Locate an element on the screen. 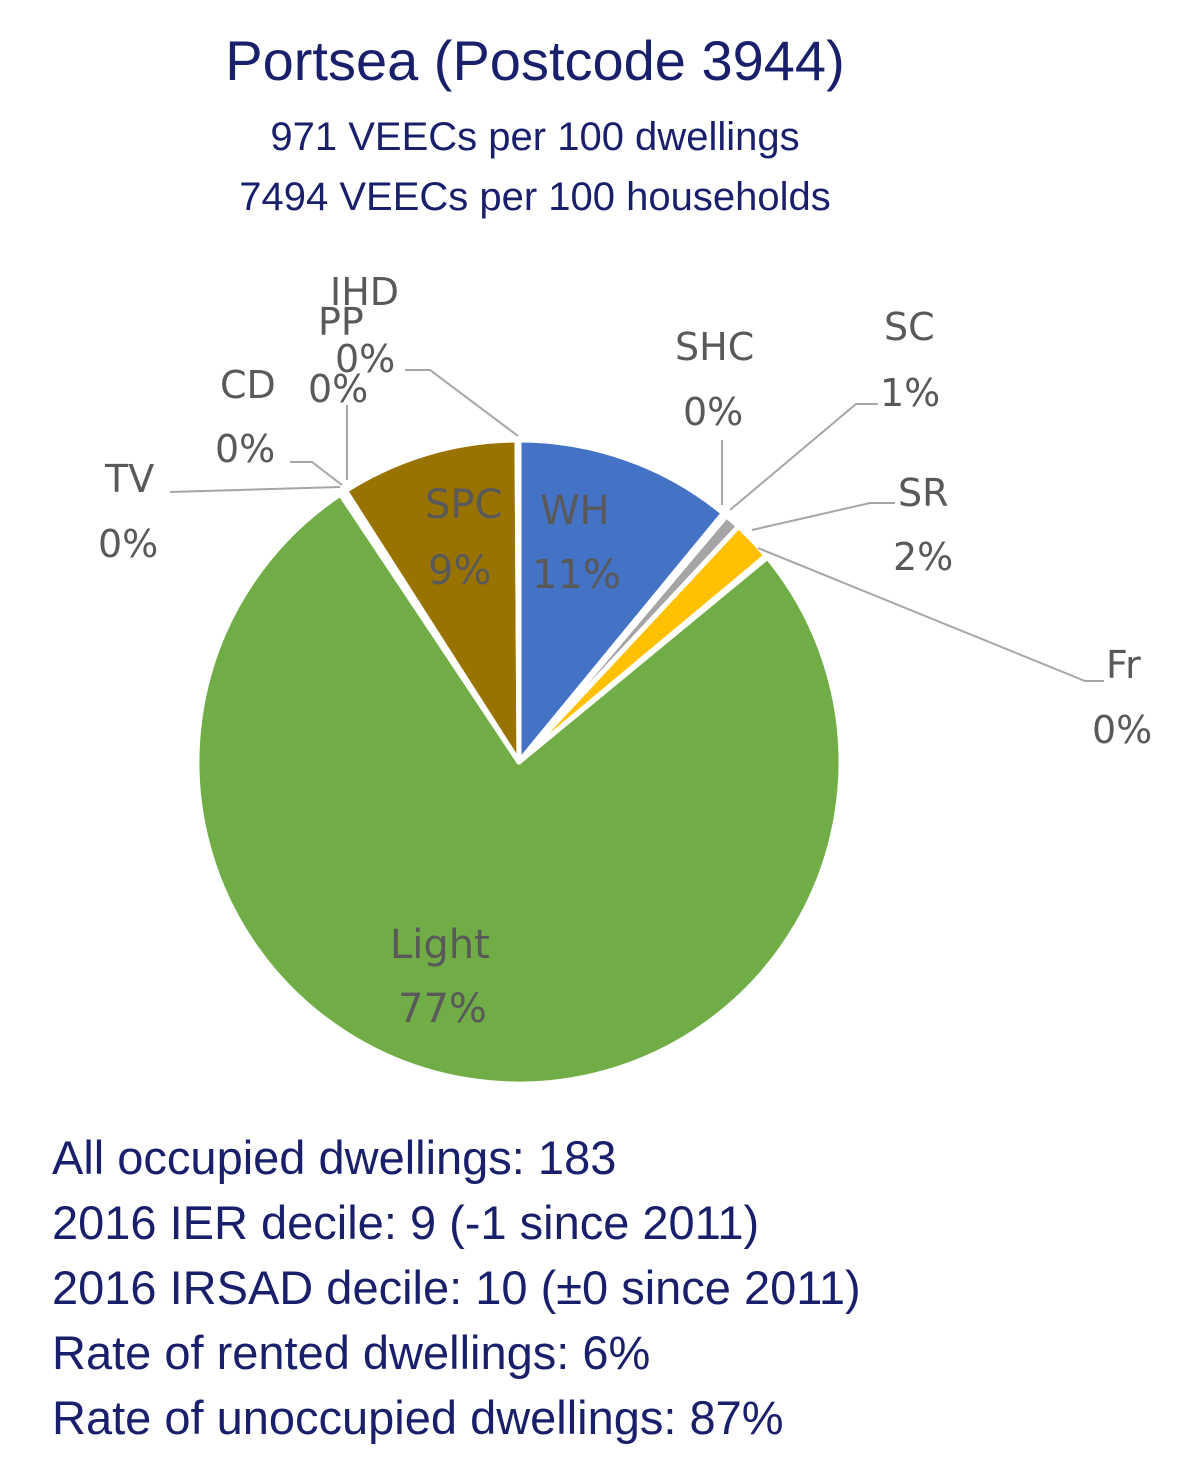  slice-label-fr-name: Fr is located at coordinates (1123, 665).